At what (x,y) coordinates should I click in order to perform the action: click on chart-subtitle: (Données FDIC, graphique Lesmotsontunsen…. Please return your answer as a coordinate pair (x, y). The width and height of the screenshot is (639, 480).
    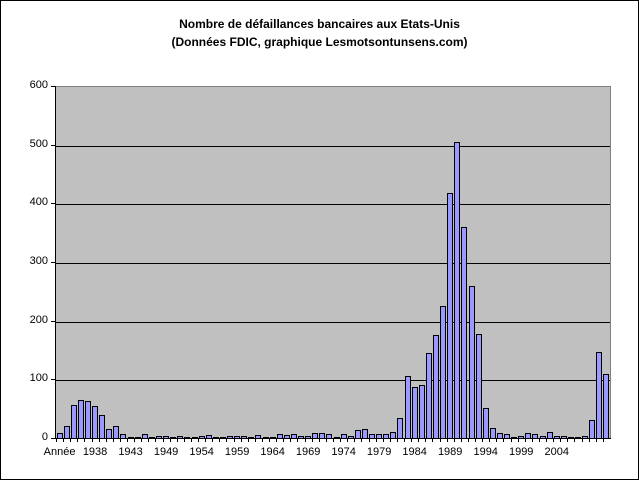
    Looking at the image, I should click on (319, 42).